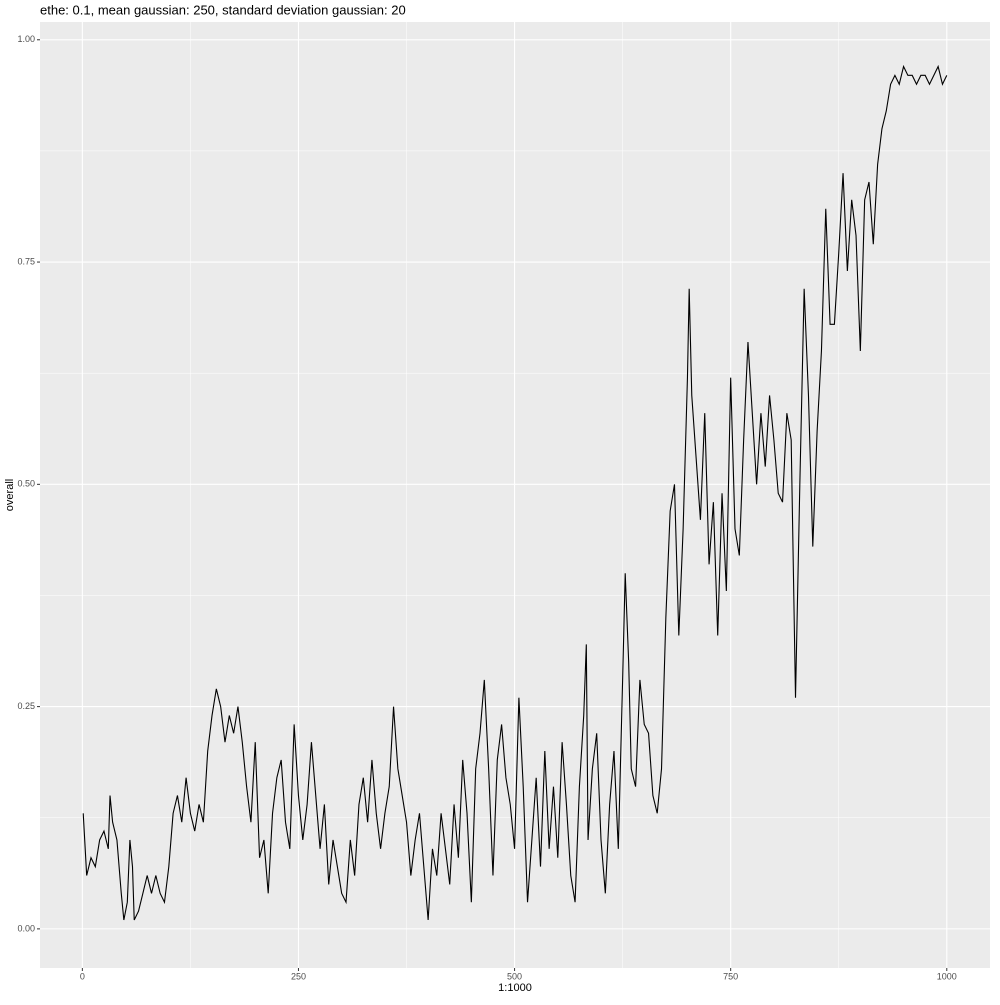 Image resolution: width=1000 pixels, height=1005 pixels. Describe the element at coordinates (515, 988) in the screenshot. I see `x-axis-label: 1:1000` at that location.